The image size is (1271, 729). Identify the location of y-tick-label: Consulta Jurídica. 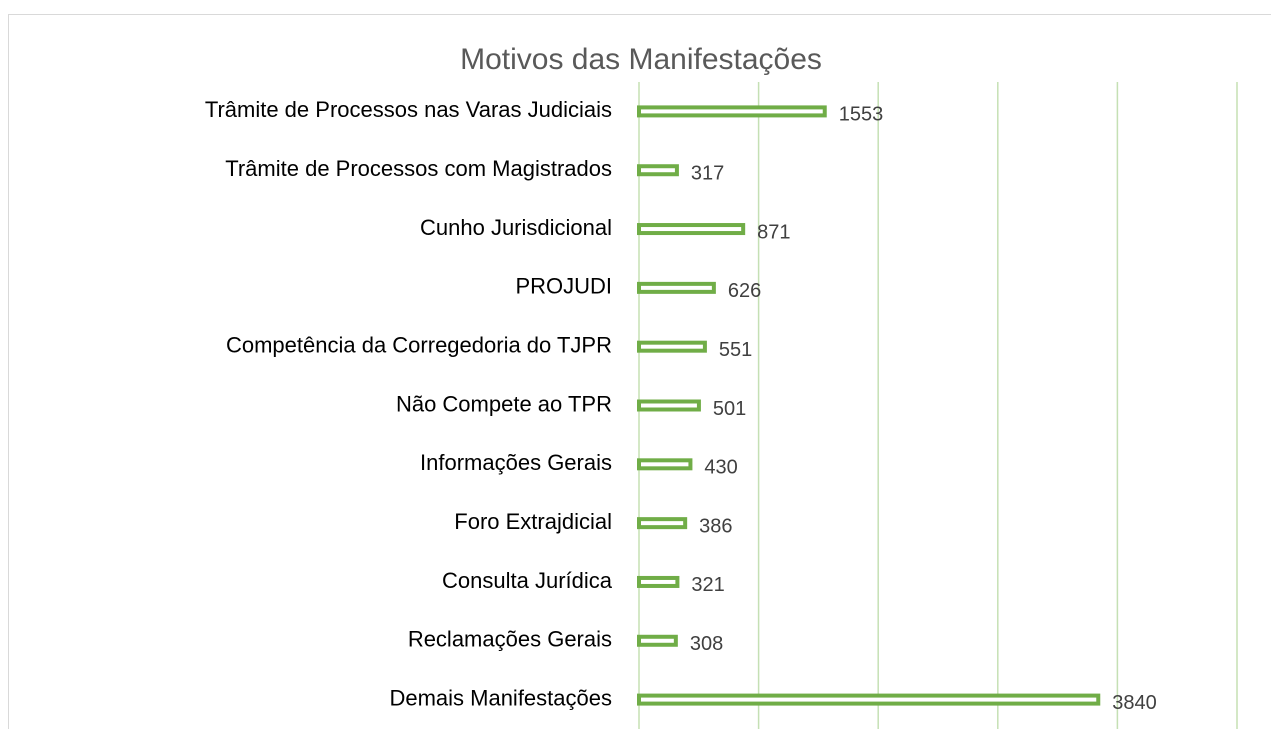
(527, 580).